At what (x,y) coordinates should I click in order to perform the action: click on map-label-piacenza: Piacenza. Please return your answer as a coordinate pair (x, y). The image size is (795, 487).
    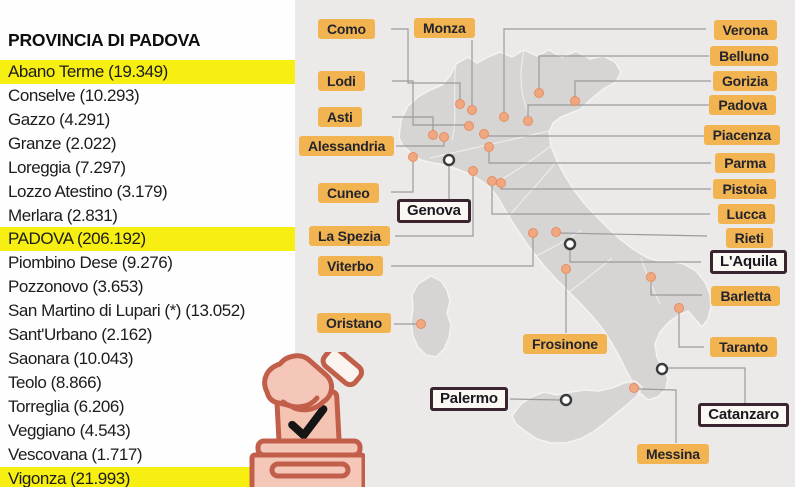
    Looking at the image, I should click on (741, 135).